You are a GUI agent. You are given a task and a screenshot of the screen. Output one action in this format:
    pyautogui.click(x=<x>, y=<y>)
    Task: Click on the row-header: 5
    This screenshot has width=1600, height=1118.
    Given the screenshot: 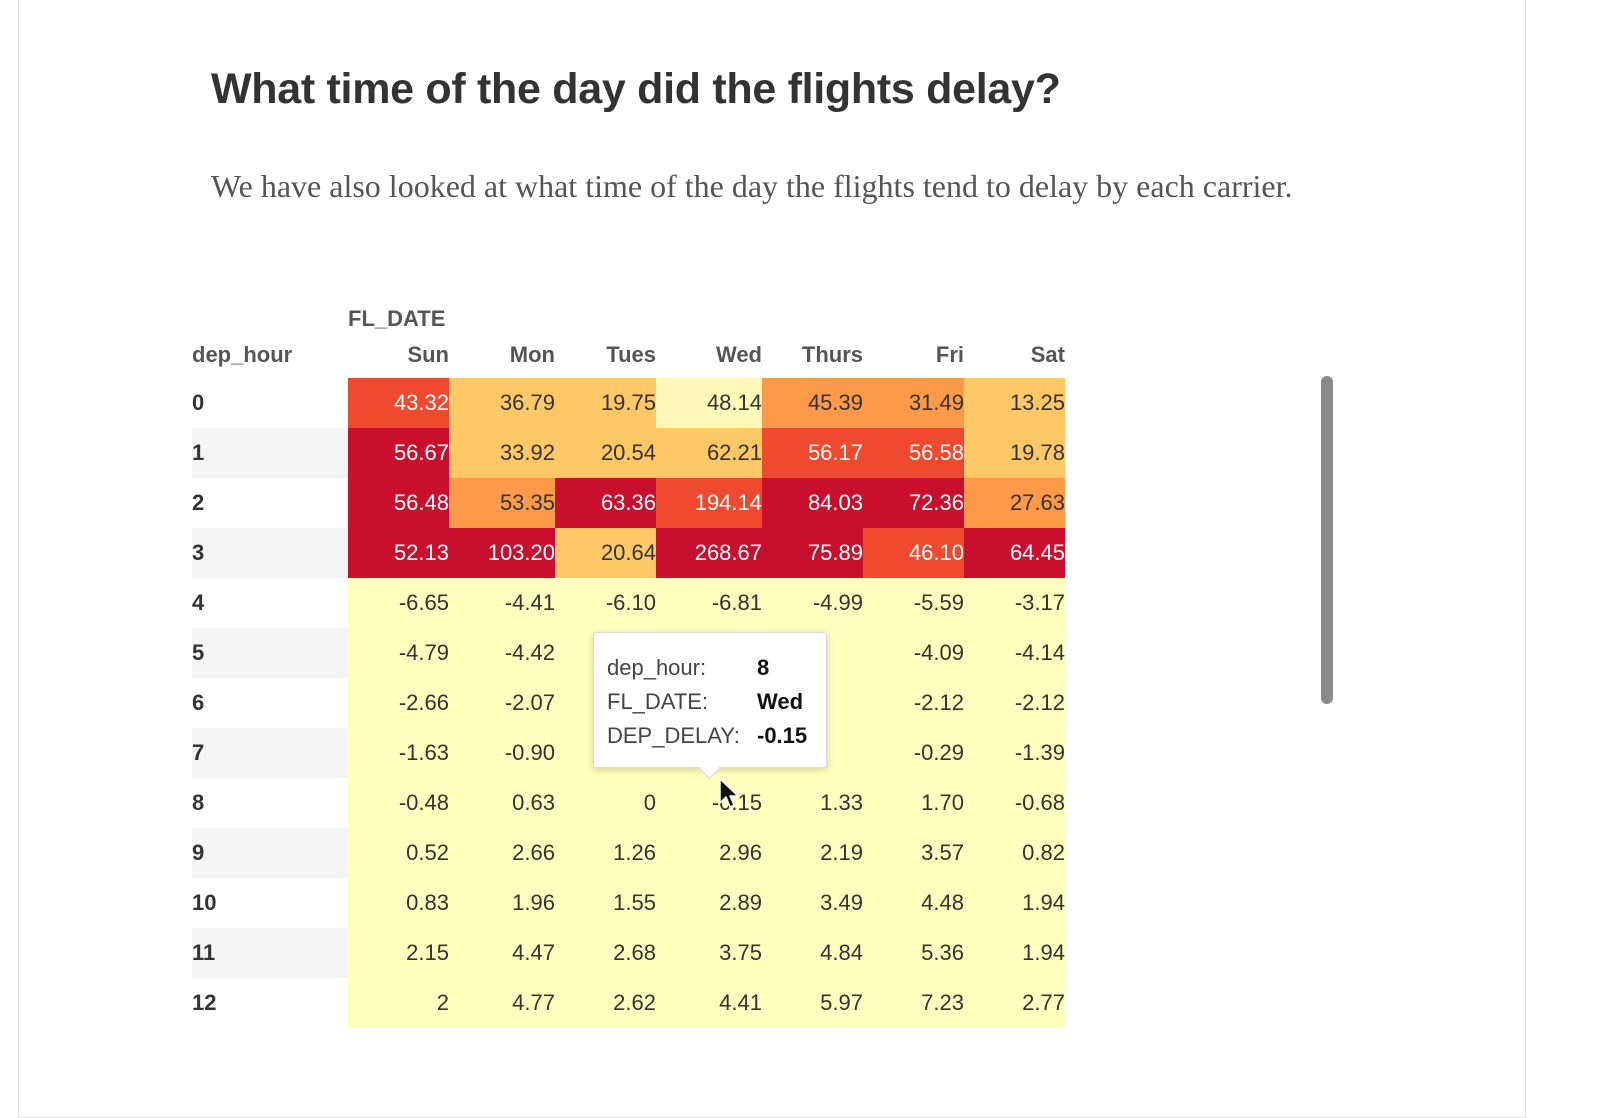 What is the action you would take?
    pyautogui.click(x=270, y=653)
    